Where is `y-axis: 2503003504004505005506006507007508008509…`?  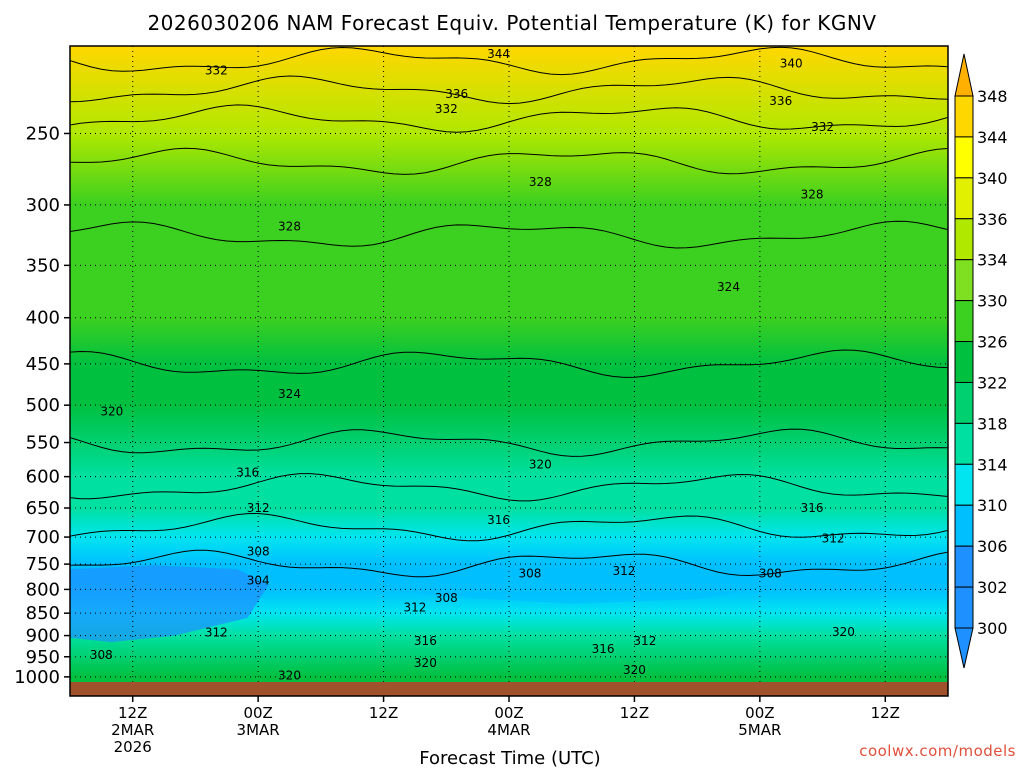
y-axis: 2503003504004505005506006507007508008509… is located at coordinates (42, 405).